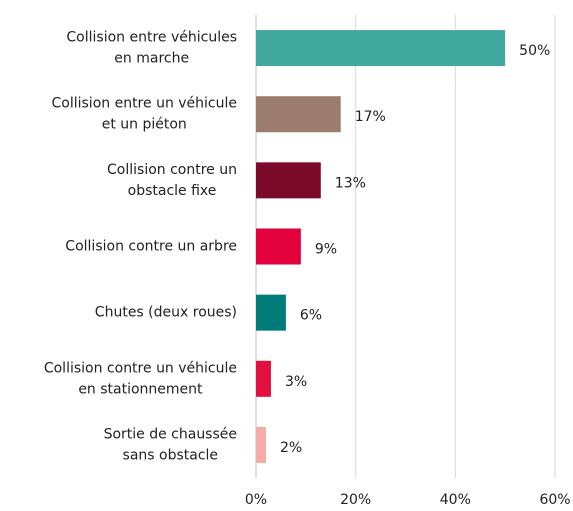 The height and width of the screenshot is (511, 573). Describe the element at coordinates (170, 444) in the screenshot. I see `category-label: Sortie de chaussée sans obstacle` at that location.